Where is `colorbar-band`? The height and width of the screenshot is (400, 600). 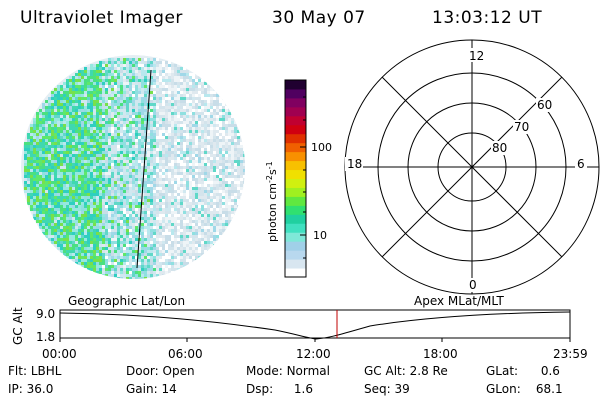 colorbar-band is located at coordinates (295, 255).